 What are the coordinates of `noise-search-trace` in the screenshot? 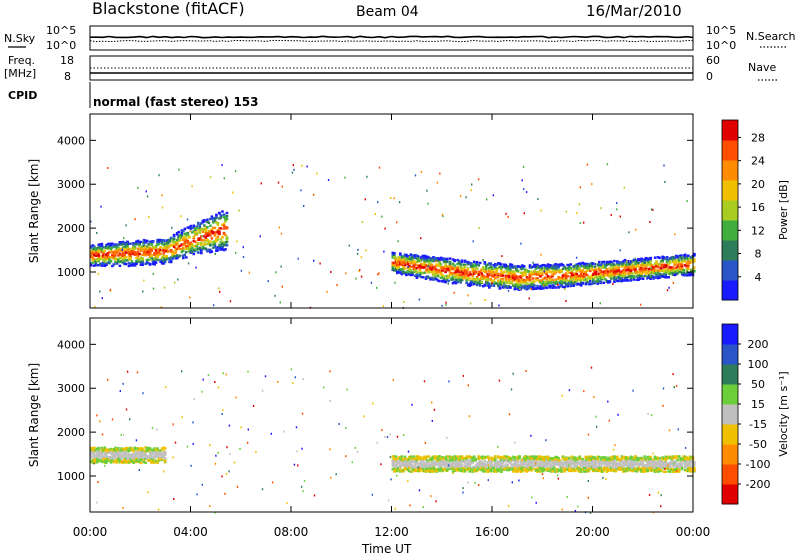 It's located at (391, 41).